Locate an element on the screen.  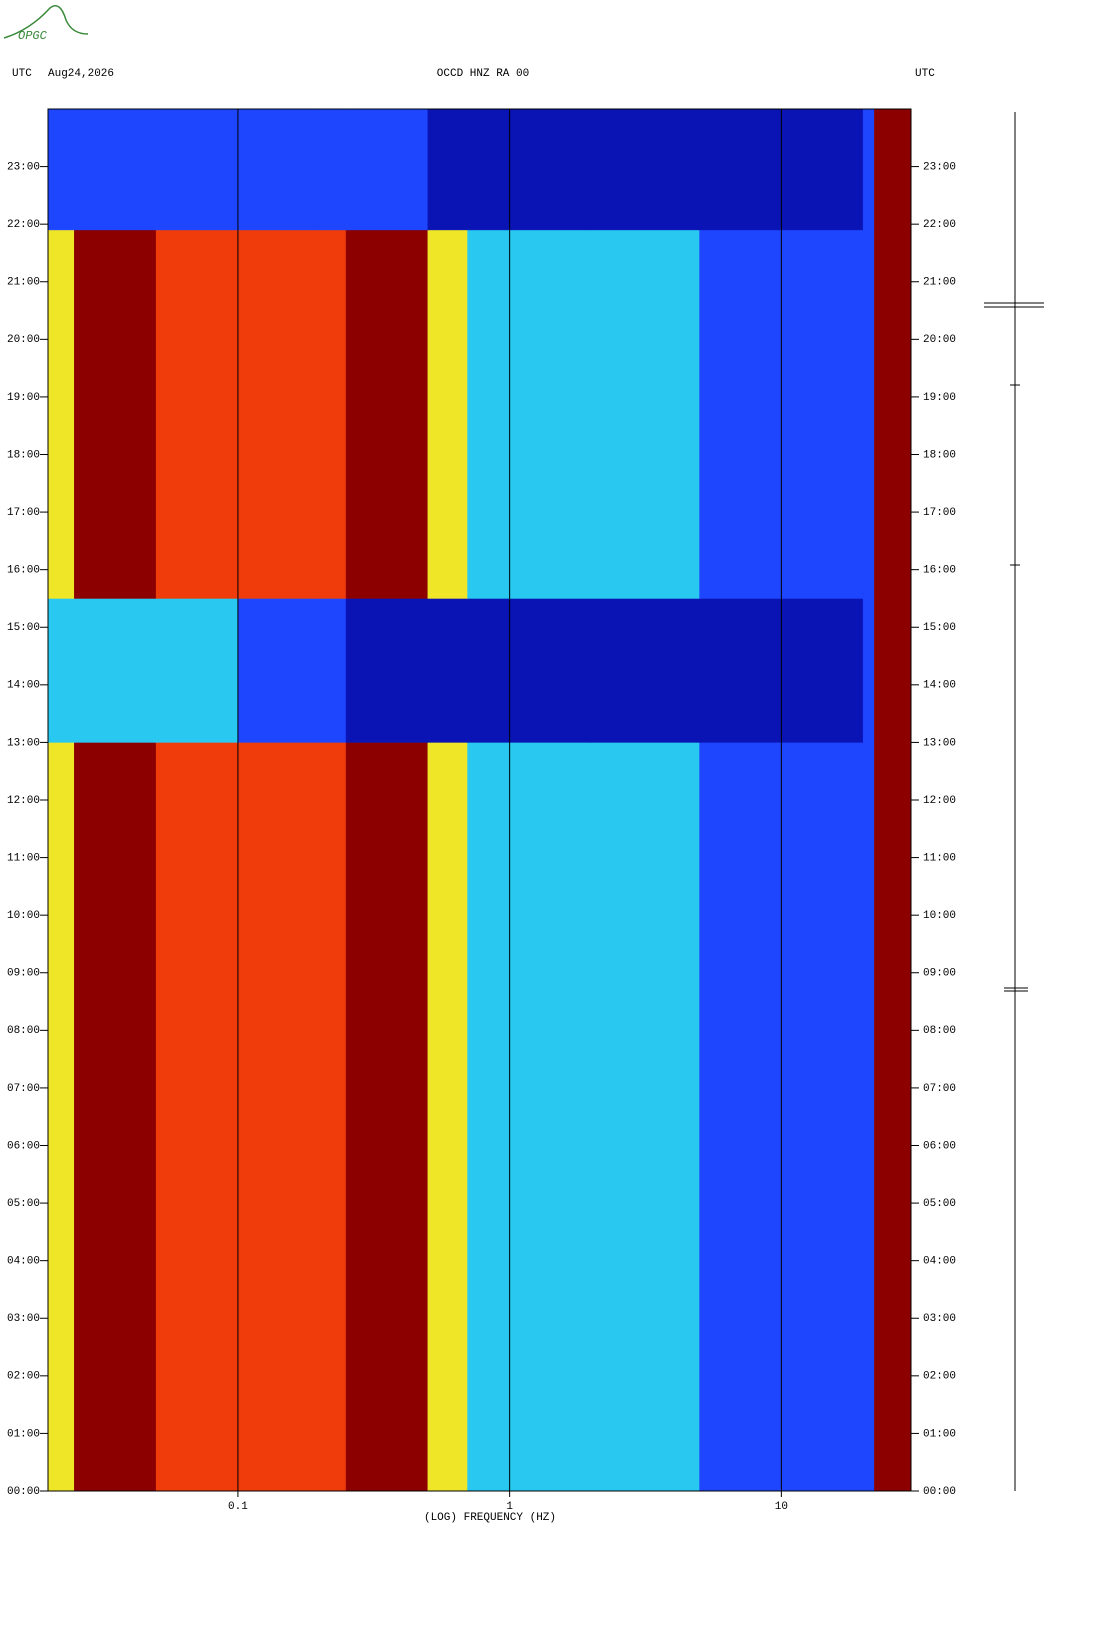
x-tick-label: 1 is located at coordinates (509, 1507).